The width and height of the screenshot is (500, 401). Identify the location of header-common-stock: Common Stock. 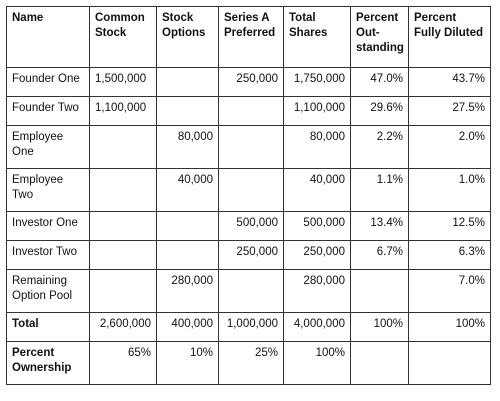
(123, 37).